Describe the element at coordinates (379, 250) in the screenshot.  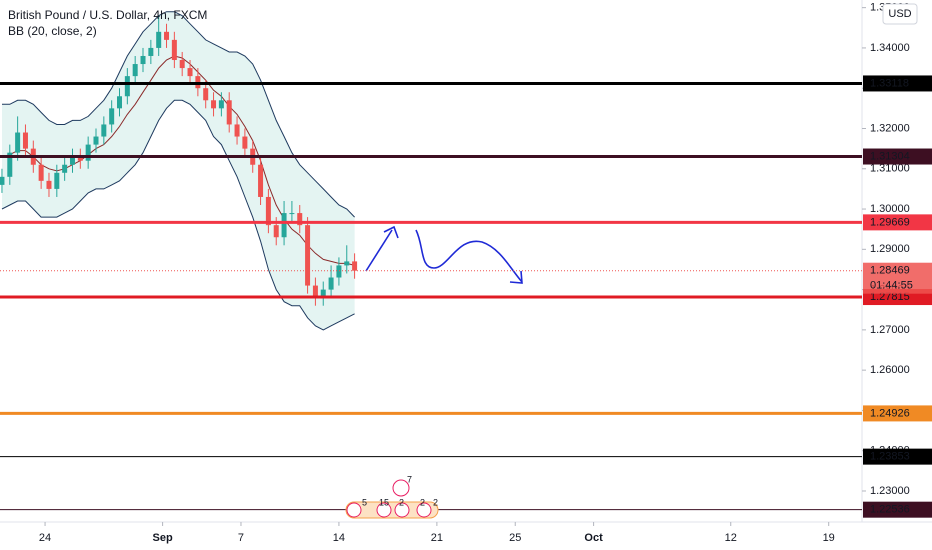
I see `arrow-up` at that location.